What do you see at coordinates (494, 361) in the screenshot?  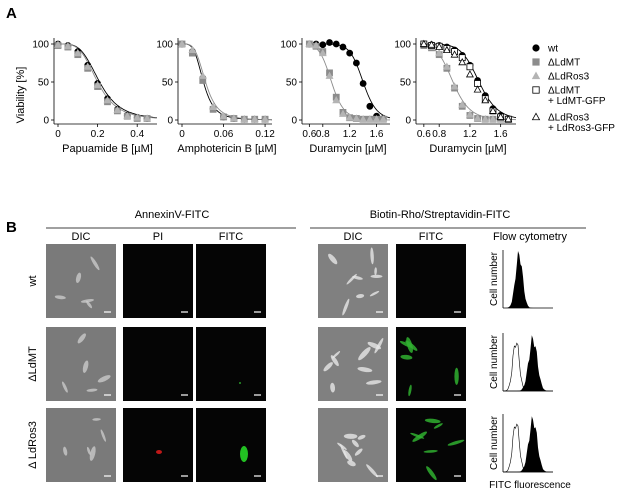 I see `flow-y-label: Cell number` at bounding box center [494, 361].